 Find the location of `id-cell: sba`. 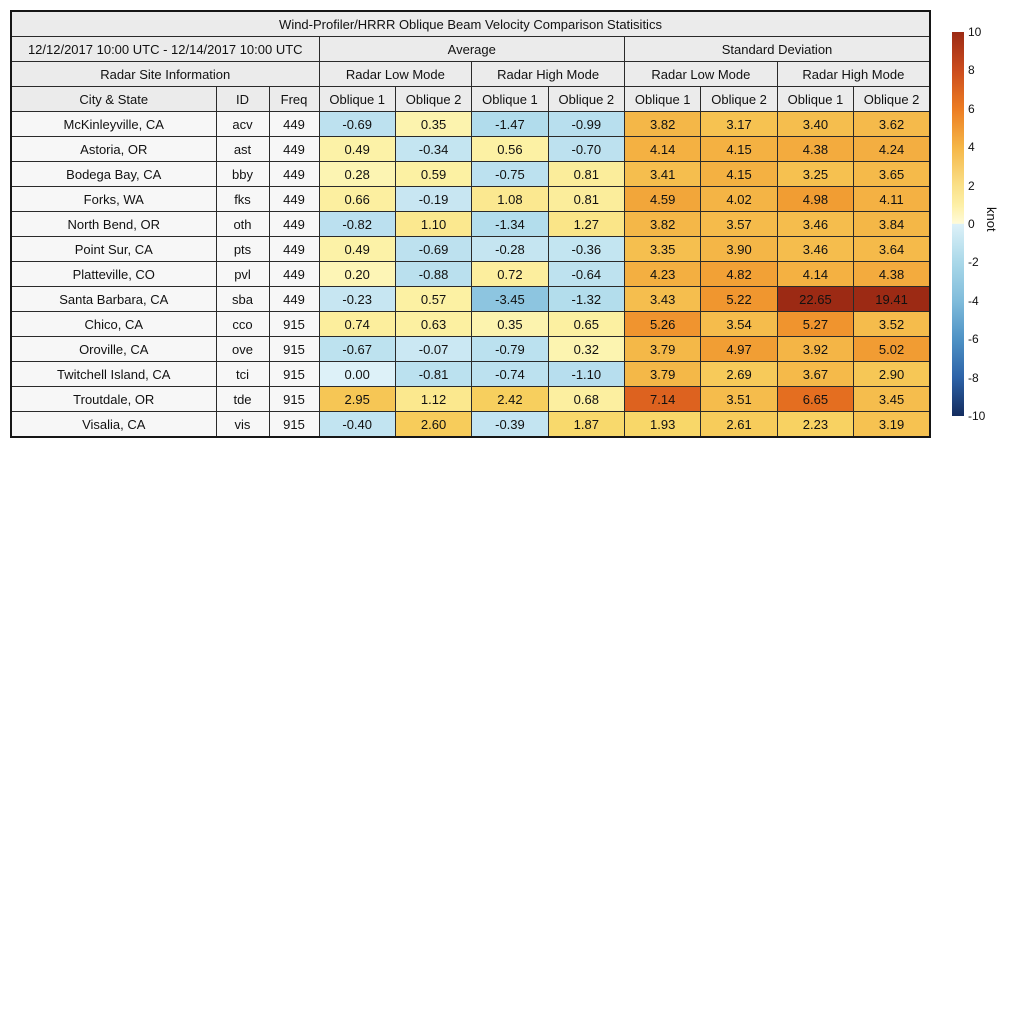

id-cell: sba is located at coordinates (242, 299).